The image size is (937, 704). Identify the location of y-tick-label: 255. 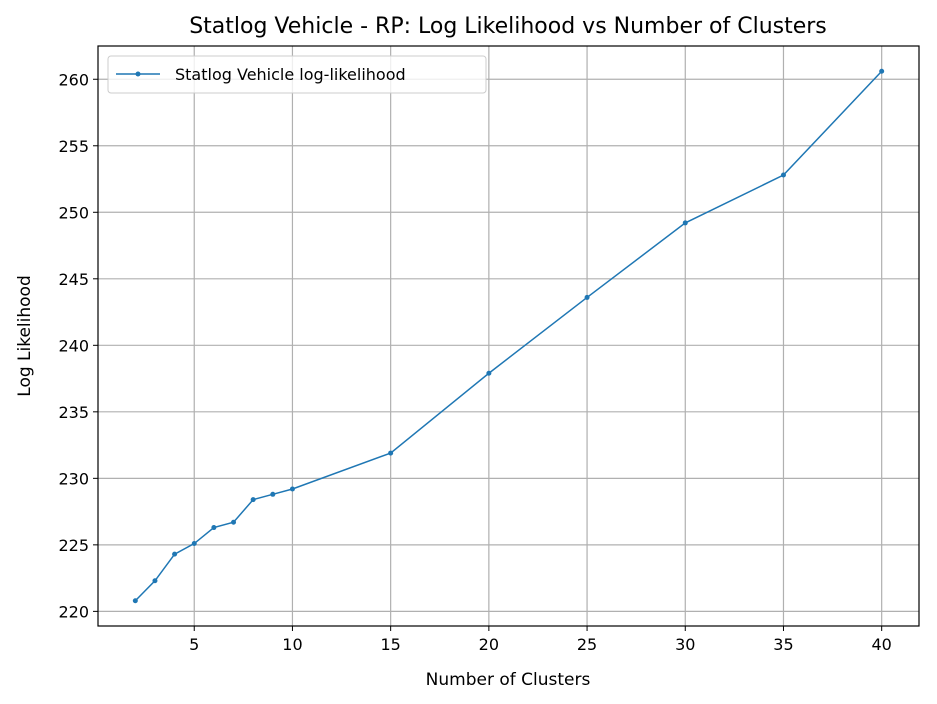
(73, 146).